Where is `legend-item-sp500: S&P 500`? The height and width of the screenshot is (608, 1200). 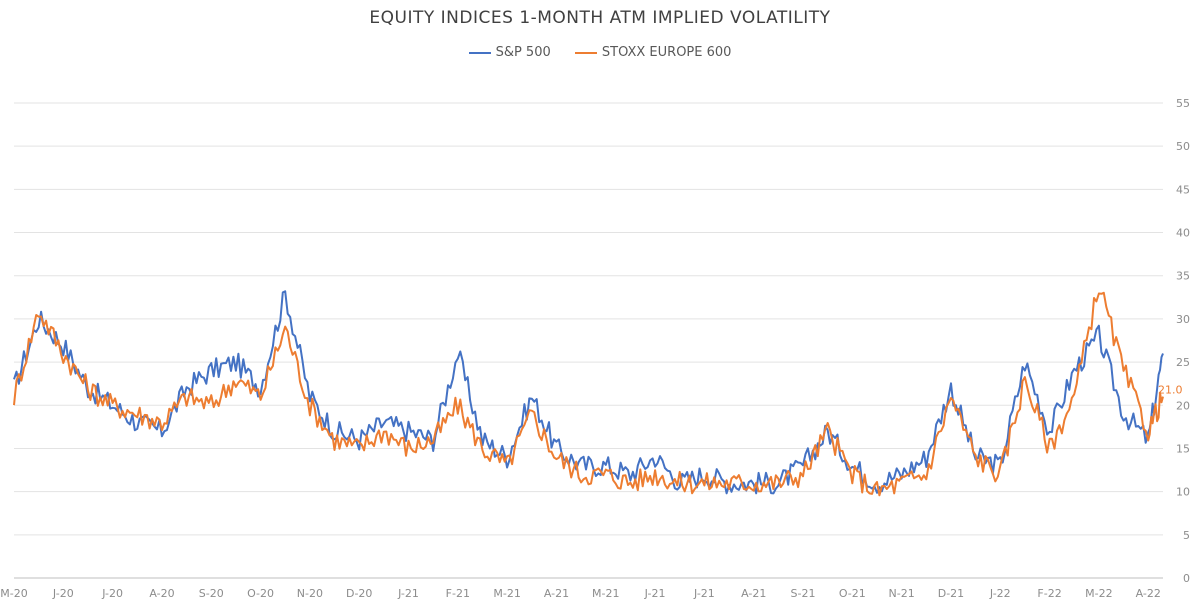 legend-item-sp500: S&P 500 is located at coordinates (509, 52).